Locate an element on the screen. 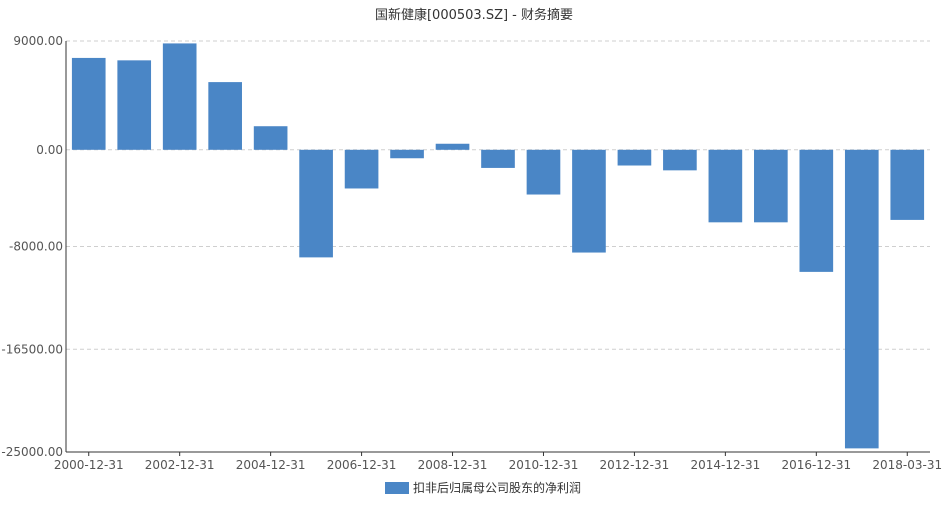 The height and width of the screenshot is (506, 948). x-tick-label: 2008-12-31 is located at coordinates (453, 465).